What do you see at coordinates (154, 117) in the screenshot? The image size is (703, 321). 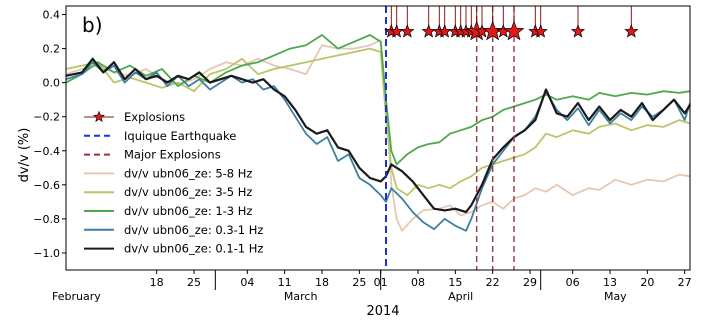 I see `legend-label-0: Explosions` at bounding box center [154, 117].